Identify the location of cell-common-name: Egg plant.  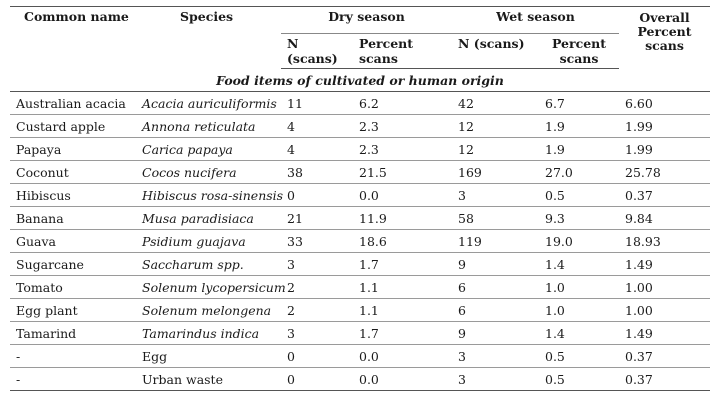
(73, 310).